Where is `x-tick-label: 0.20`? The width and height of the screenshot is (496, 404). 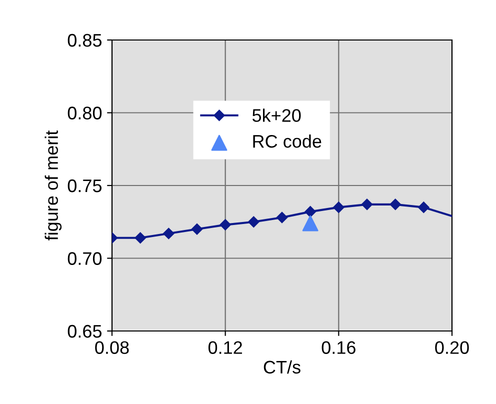 x-tick-label: 0.20 is located at coordinates (452, 347).